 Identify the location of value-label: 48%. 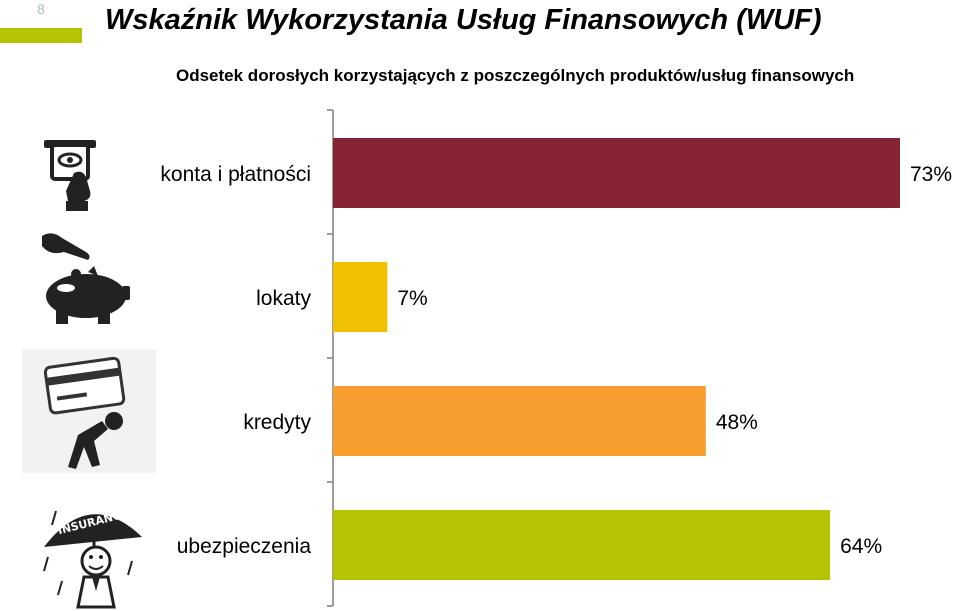
(737, 422).